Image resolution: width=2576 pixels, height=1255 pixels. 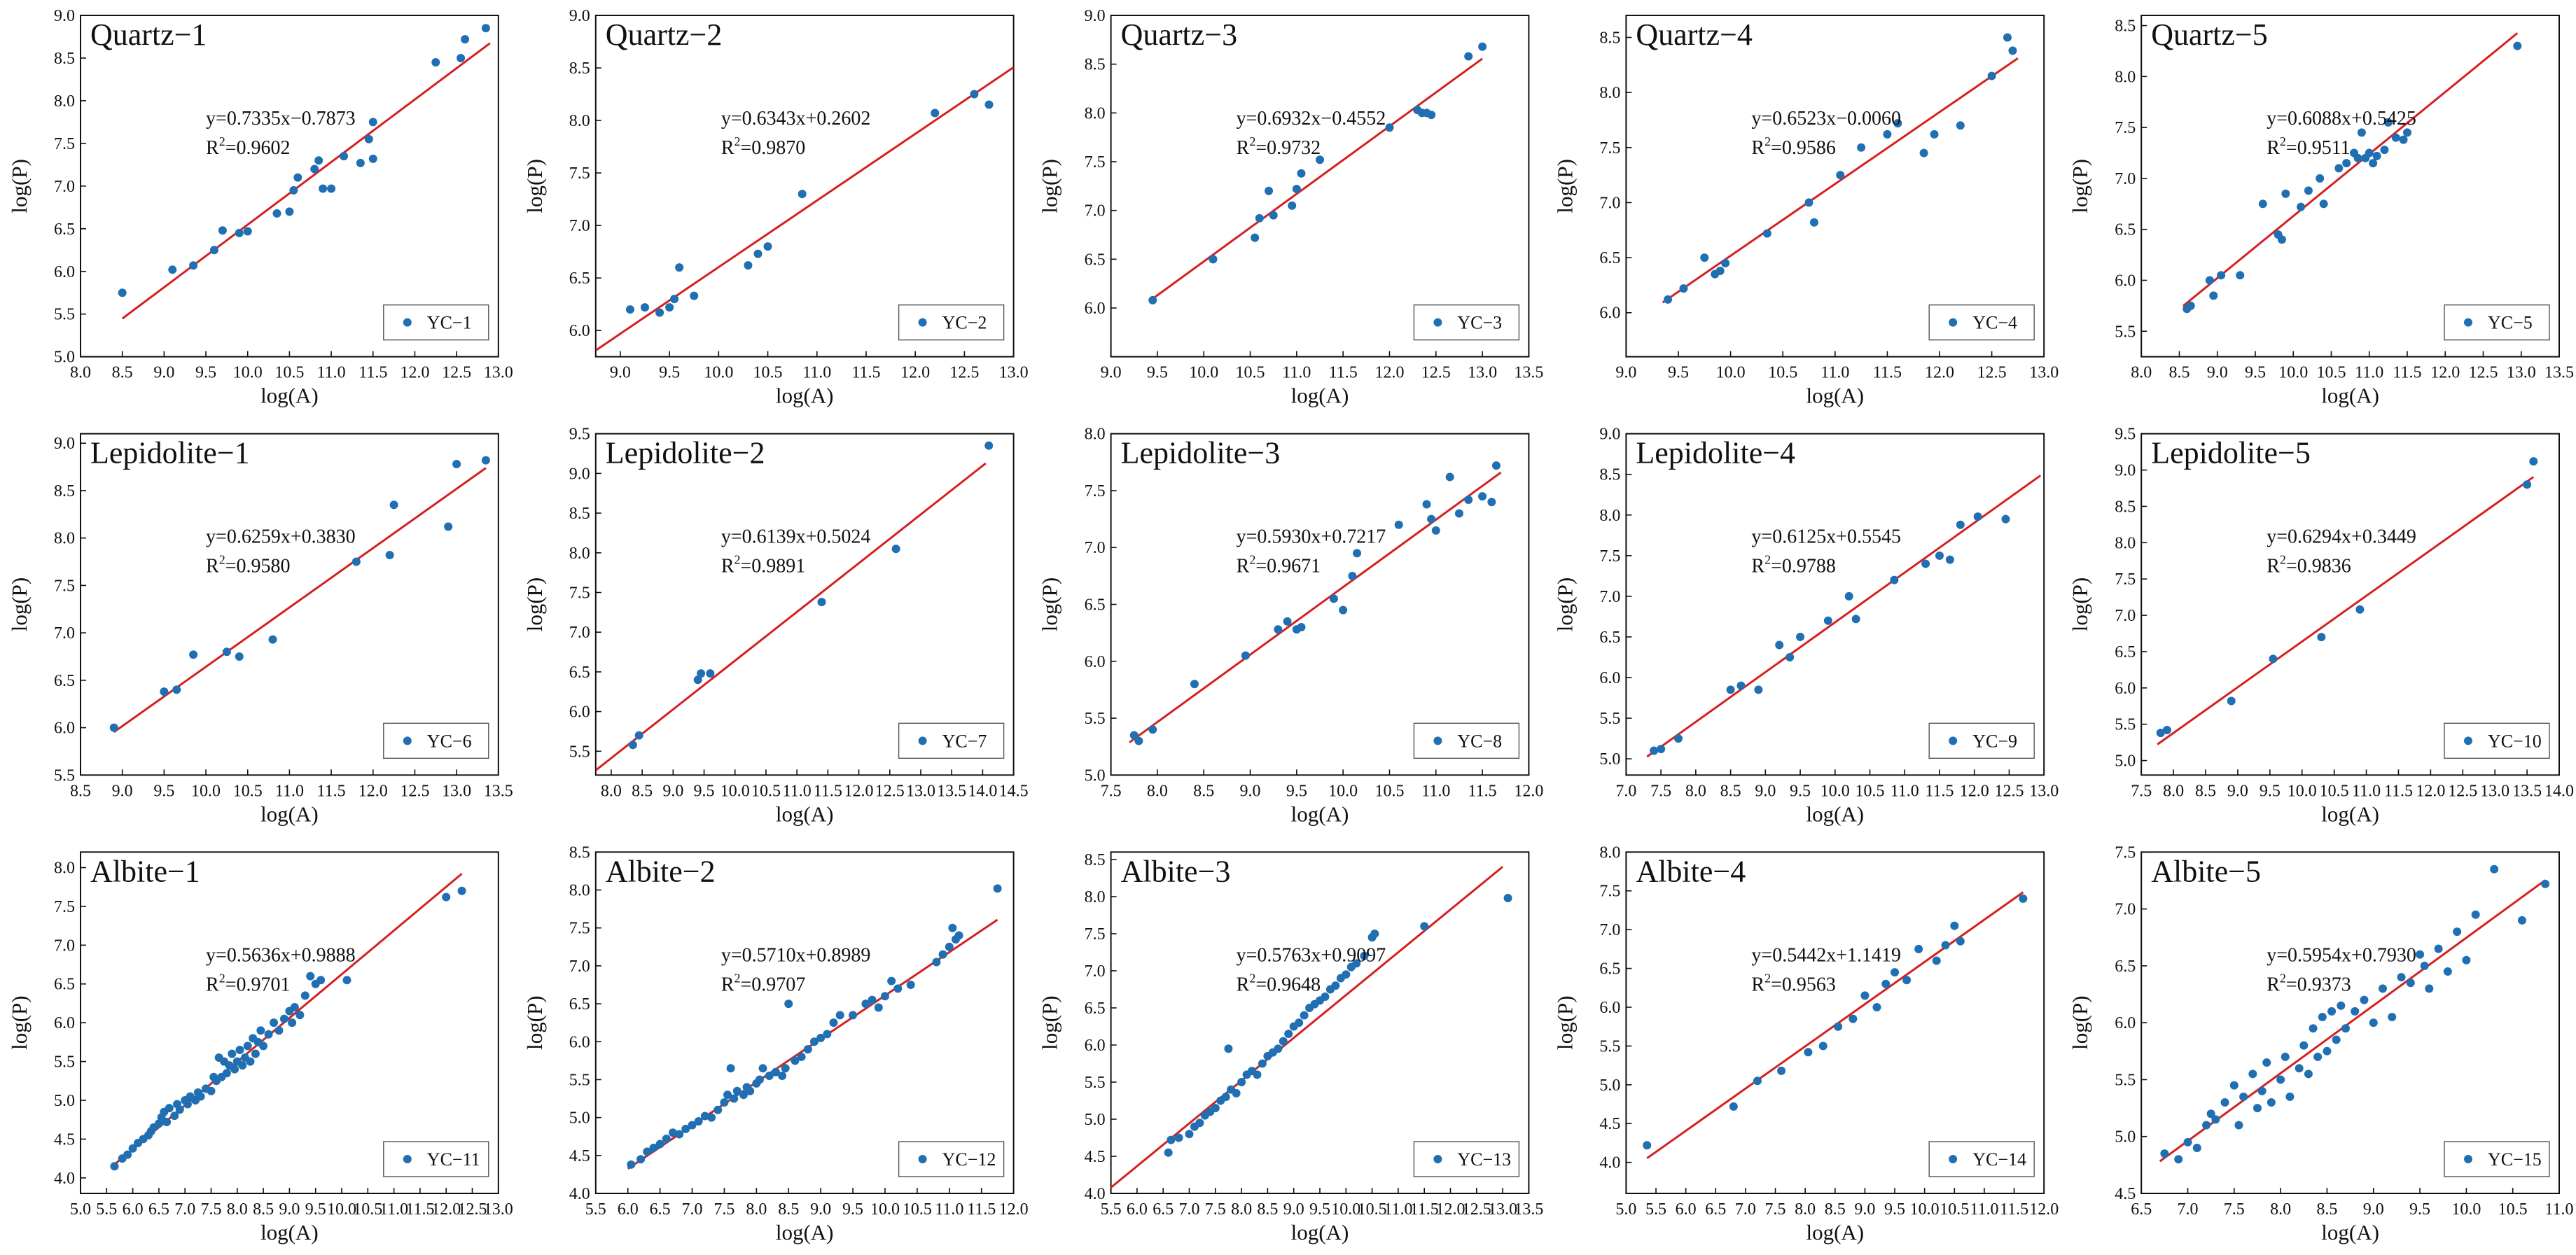 What do you see at coordinates (2341, 537) in the screenshot?
I see `fit-equation: y=0.6294x+0.3449` at bounding box center [2341, 537].